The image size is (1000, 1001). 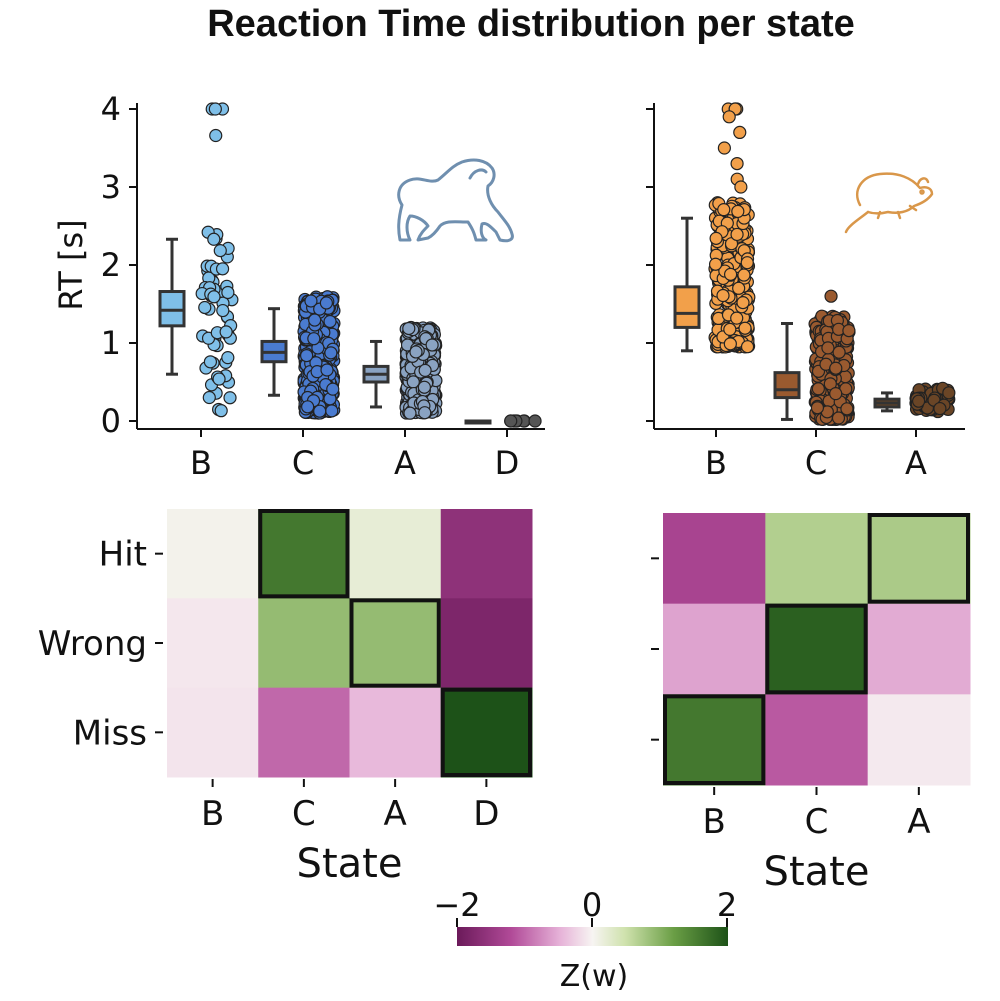 I want to click on y-tick-label: 1, so click(x=111, y=343).